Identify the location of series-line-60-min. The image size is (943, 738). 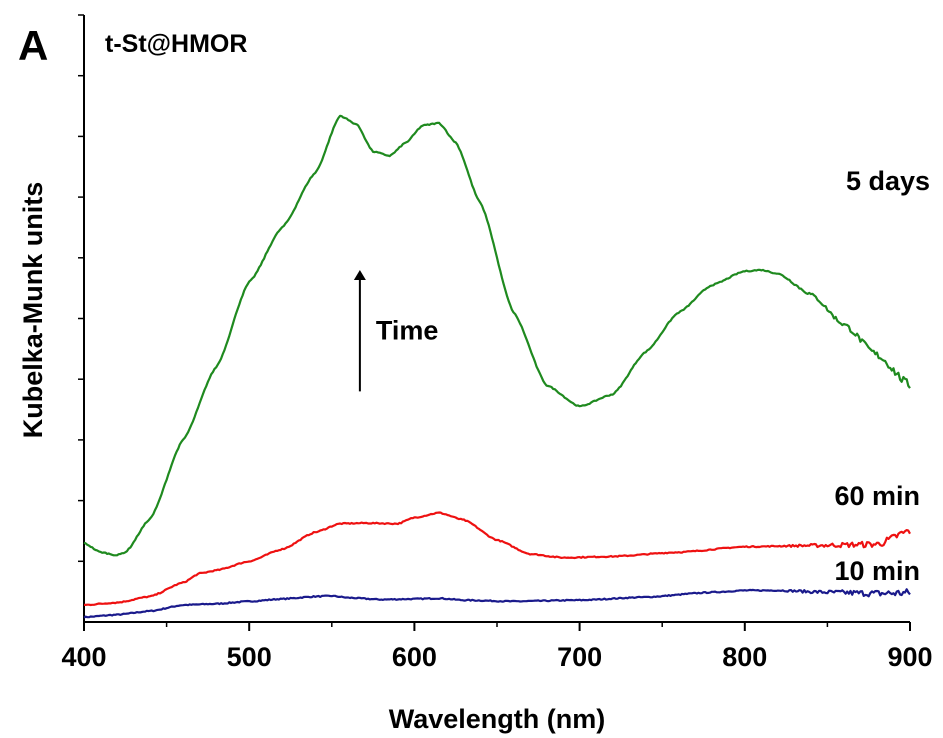
(497, 559).